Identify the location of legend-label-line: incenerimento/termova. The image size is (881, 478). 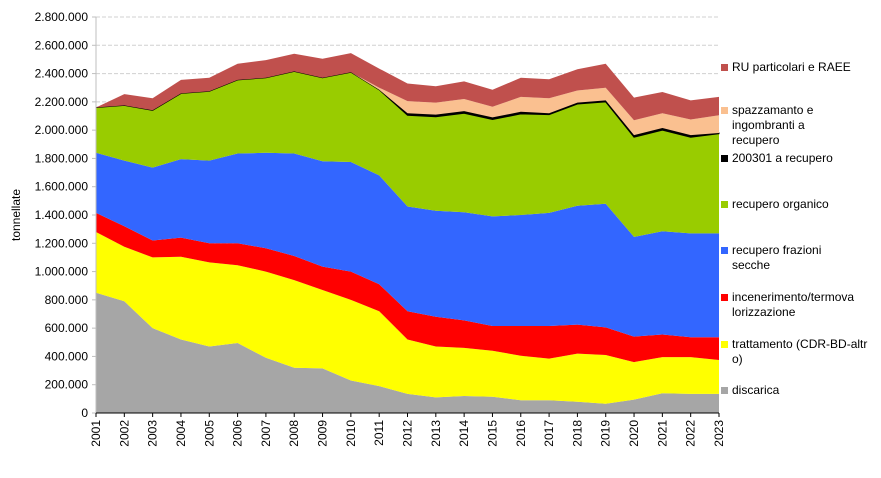
(793, 297).